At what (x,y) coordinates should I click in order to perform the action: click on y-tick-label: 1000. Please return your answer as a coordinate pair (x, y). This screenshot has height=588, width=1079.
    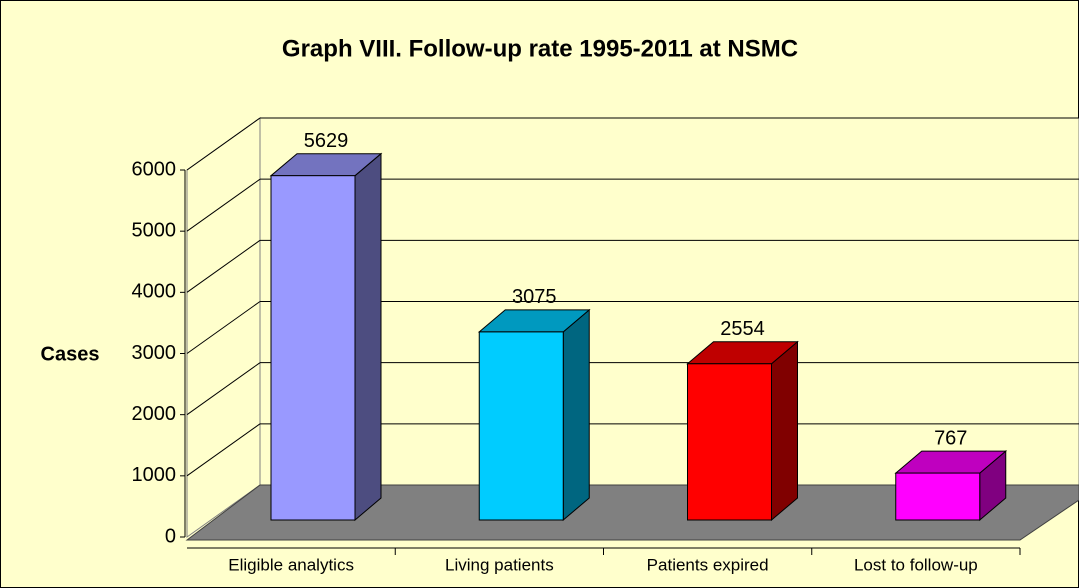
    Looking at the image, I should click on (154, 475).